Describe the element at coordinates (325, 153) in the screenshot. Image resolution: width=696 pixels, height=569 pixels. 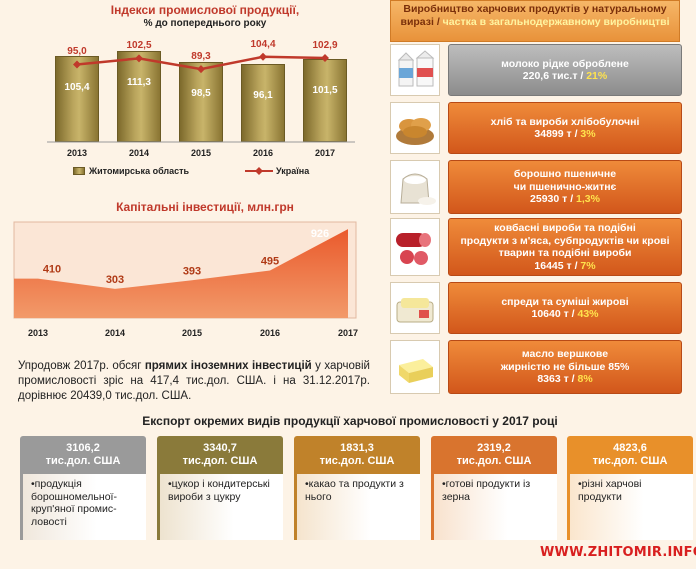
I see `index-x-tick: 2017` at that location.